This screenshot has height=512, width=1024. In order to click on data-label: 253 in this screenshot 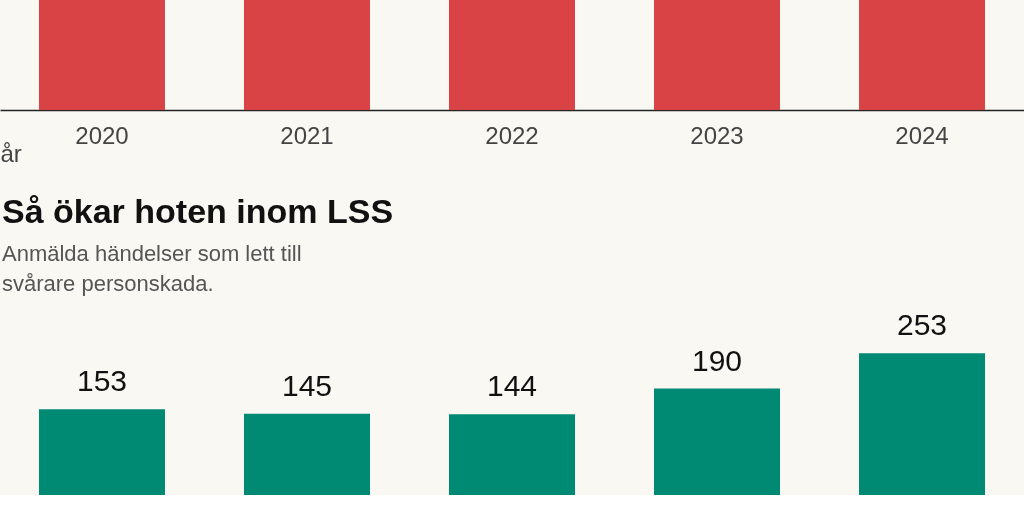, I will do `click(922, 325)`.